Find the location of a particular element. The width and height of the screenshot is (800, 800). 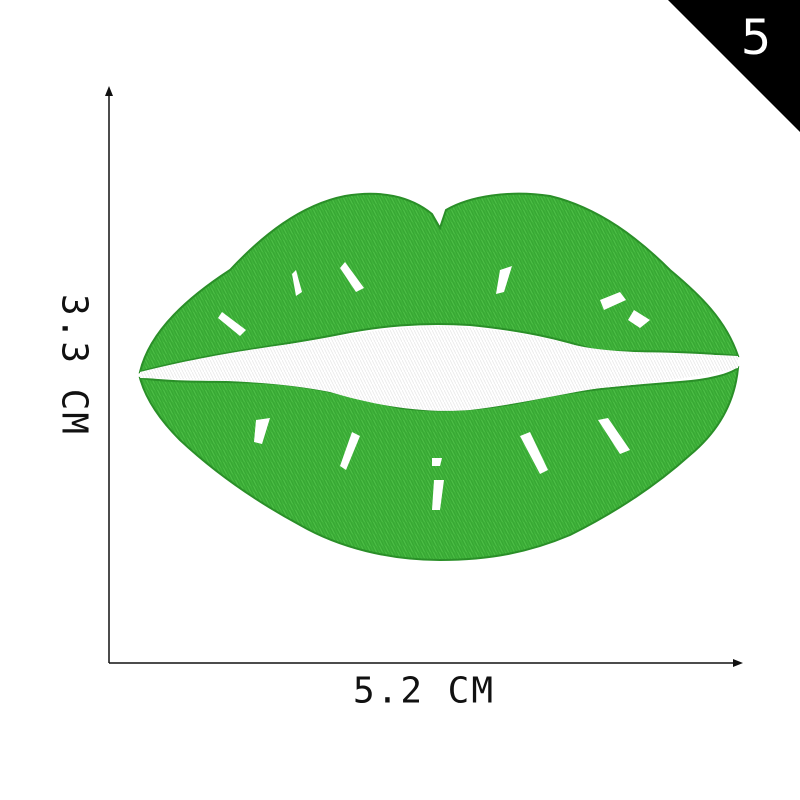

corner-badge is located at coordinates (734, 66).